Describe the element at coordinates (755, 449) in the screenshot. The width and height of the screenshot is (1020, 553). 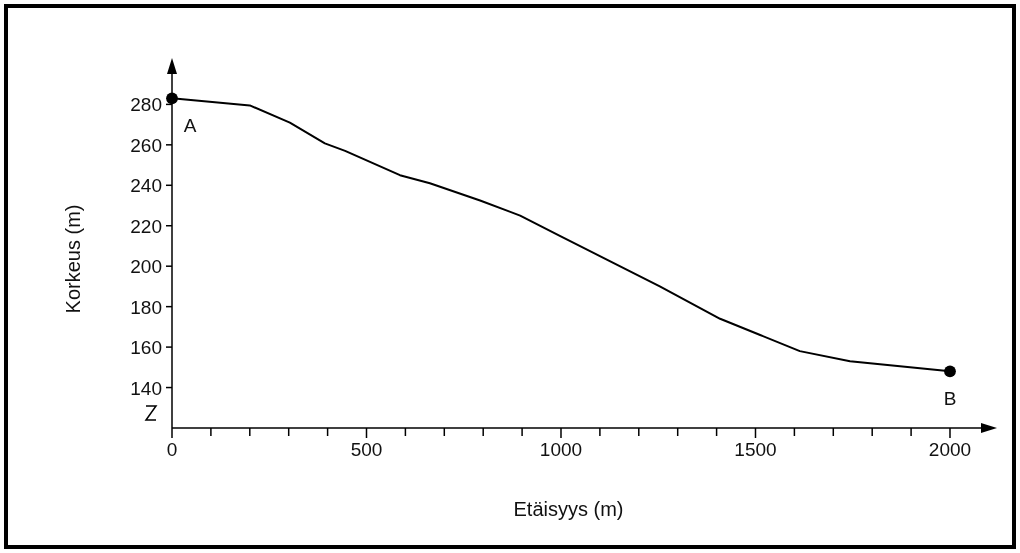
I see `x-tick-label: 1500` at that location.